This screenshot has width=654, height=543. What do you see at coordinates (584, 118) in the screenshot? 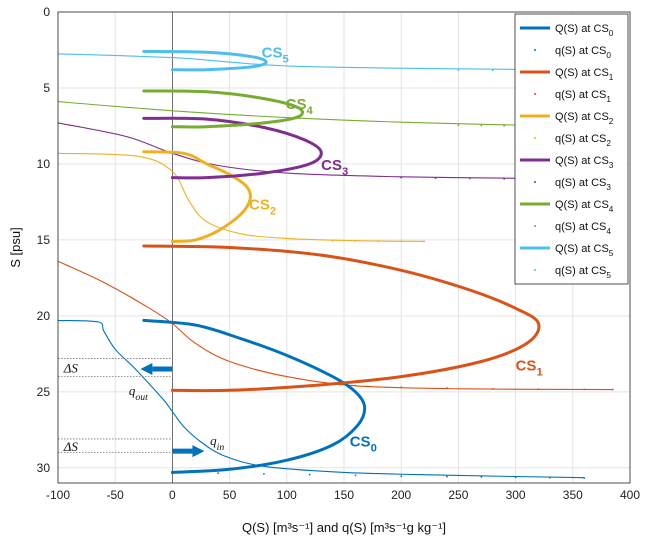
I see `legend-label-4: Q(S) at CS2` at bounding box center [584, 118].